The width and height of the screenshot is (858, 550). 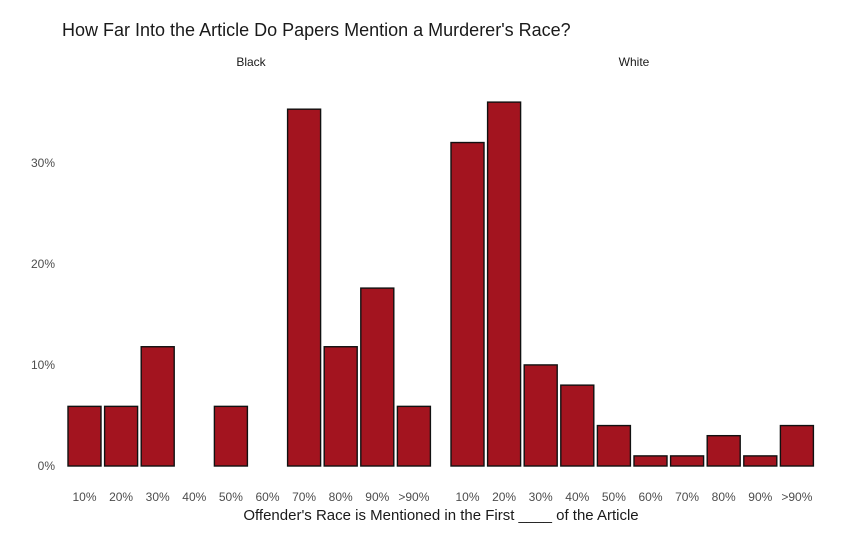 I want to click on y-tick-label: 20%, so click(x=43, y=264).